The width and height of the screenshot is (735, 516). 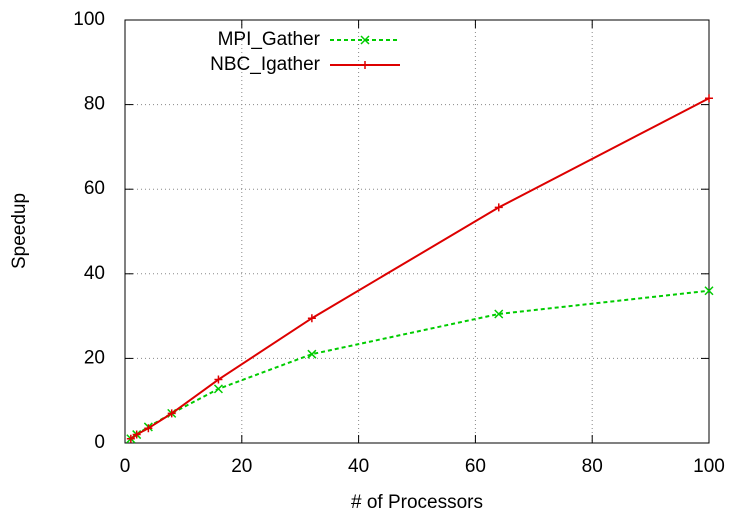 I want to click on y-axis-title: Speedup, so click(x=19, y=231).